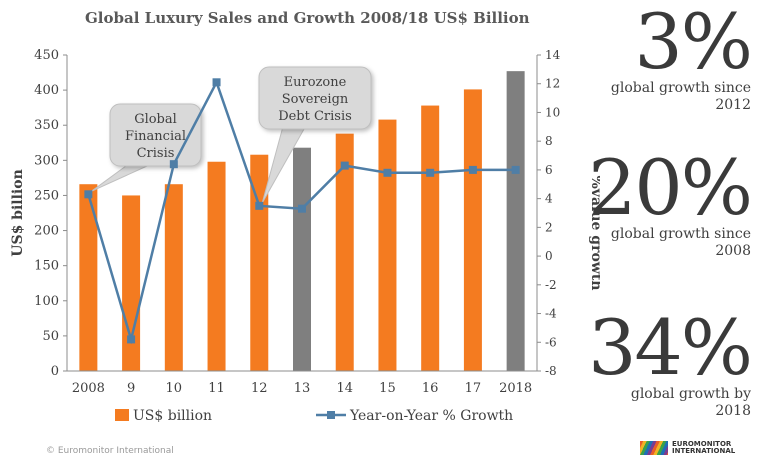  Describe the element at coordinates (46, 55) in the screenshot. I see `y-tick-label: 450` at that location.